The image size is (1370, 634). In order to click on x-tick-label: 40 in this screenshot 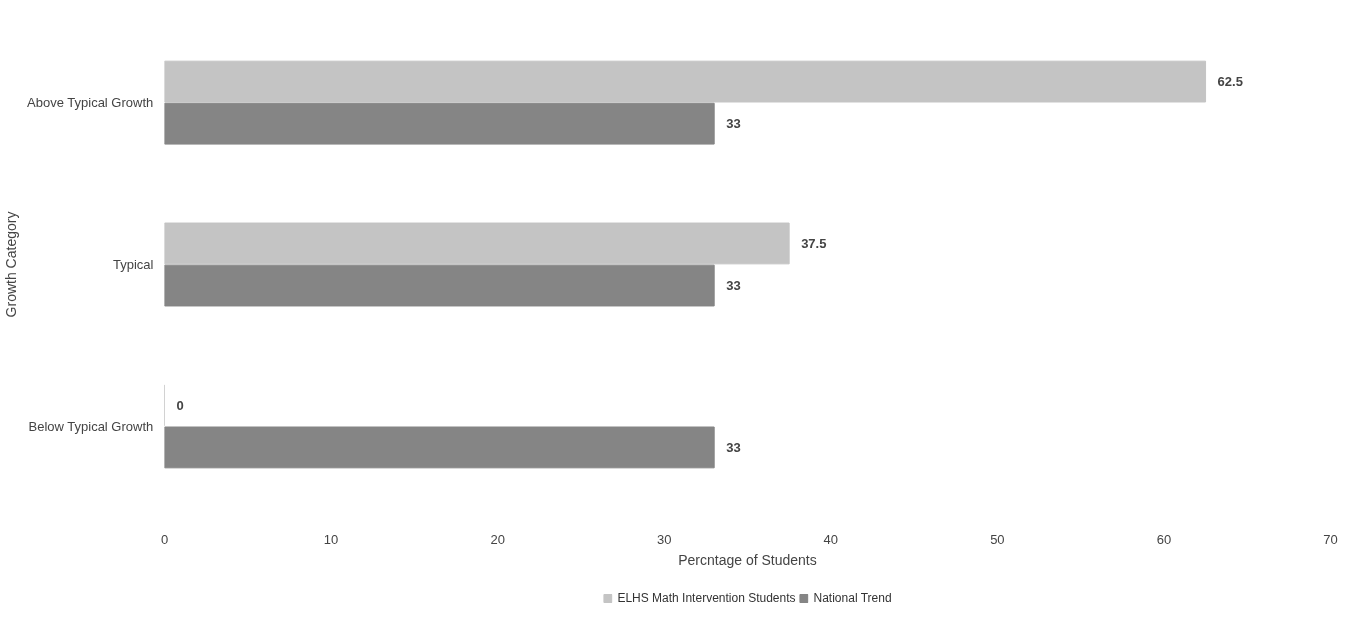, I will do `click(831, 539)`.